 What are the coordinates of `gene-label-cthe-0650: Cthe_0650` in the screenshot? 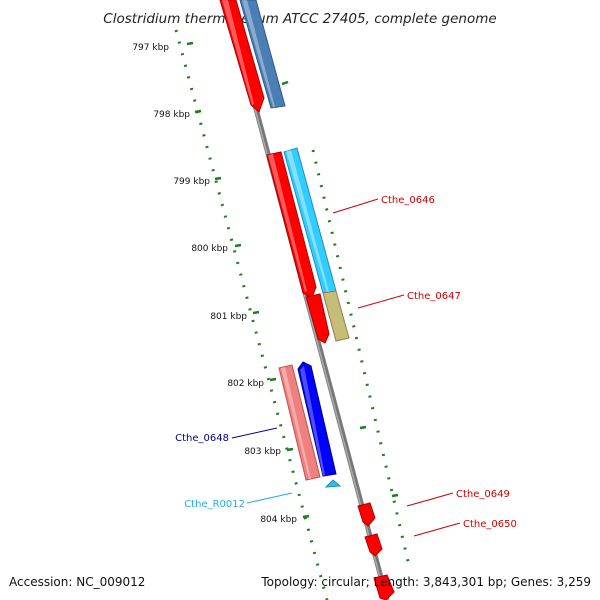 It's located at (490, 524).